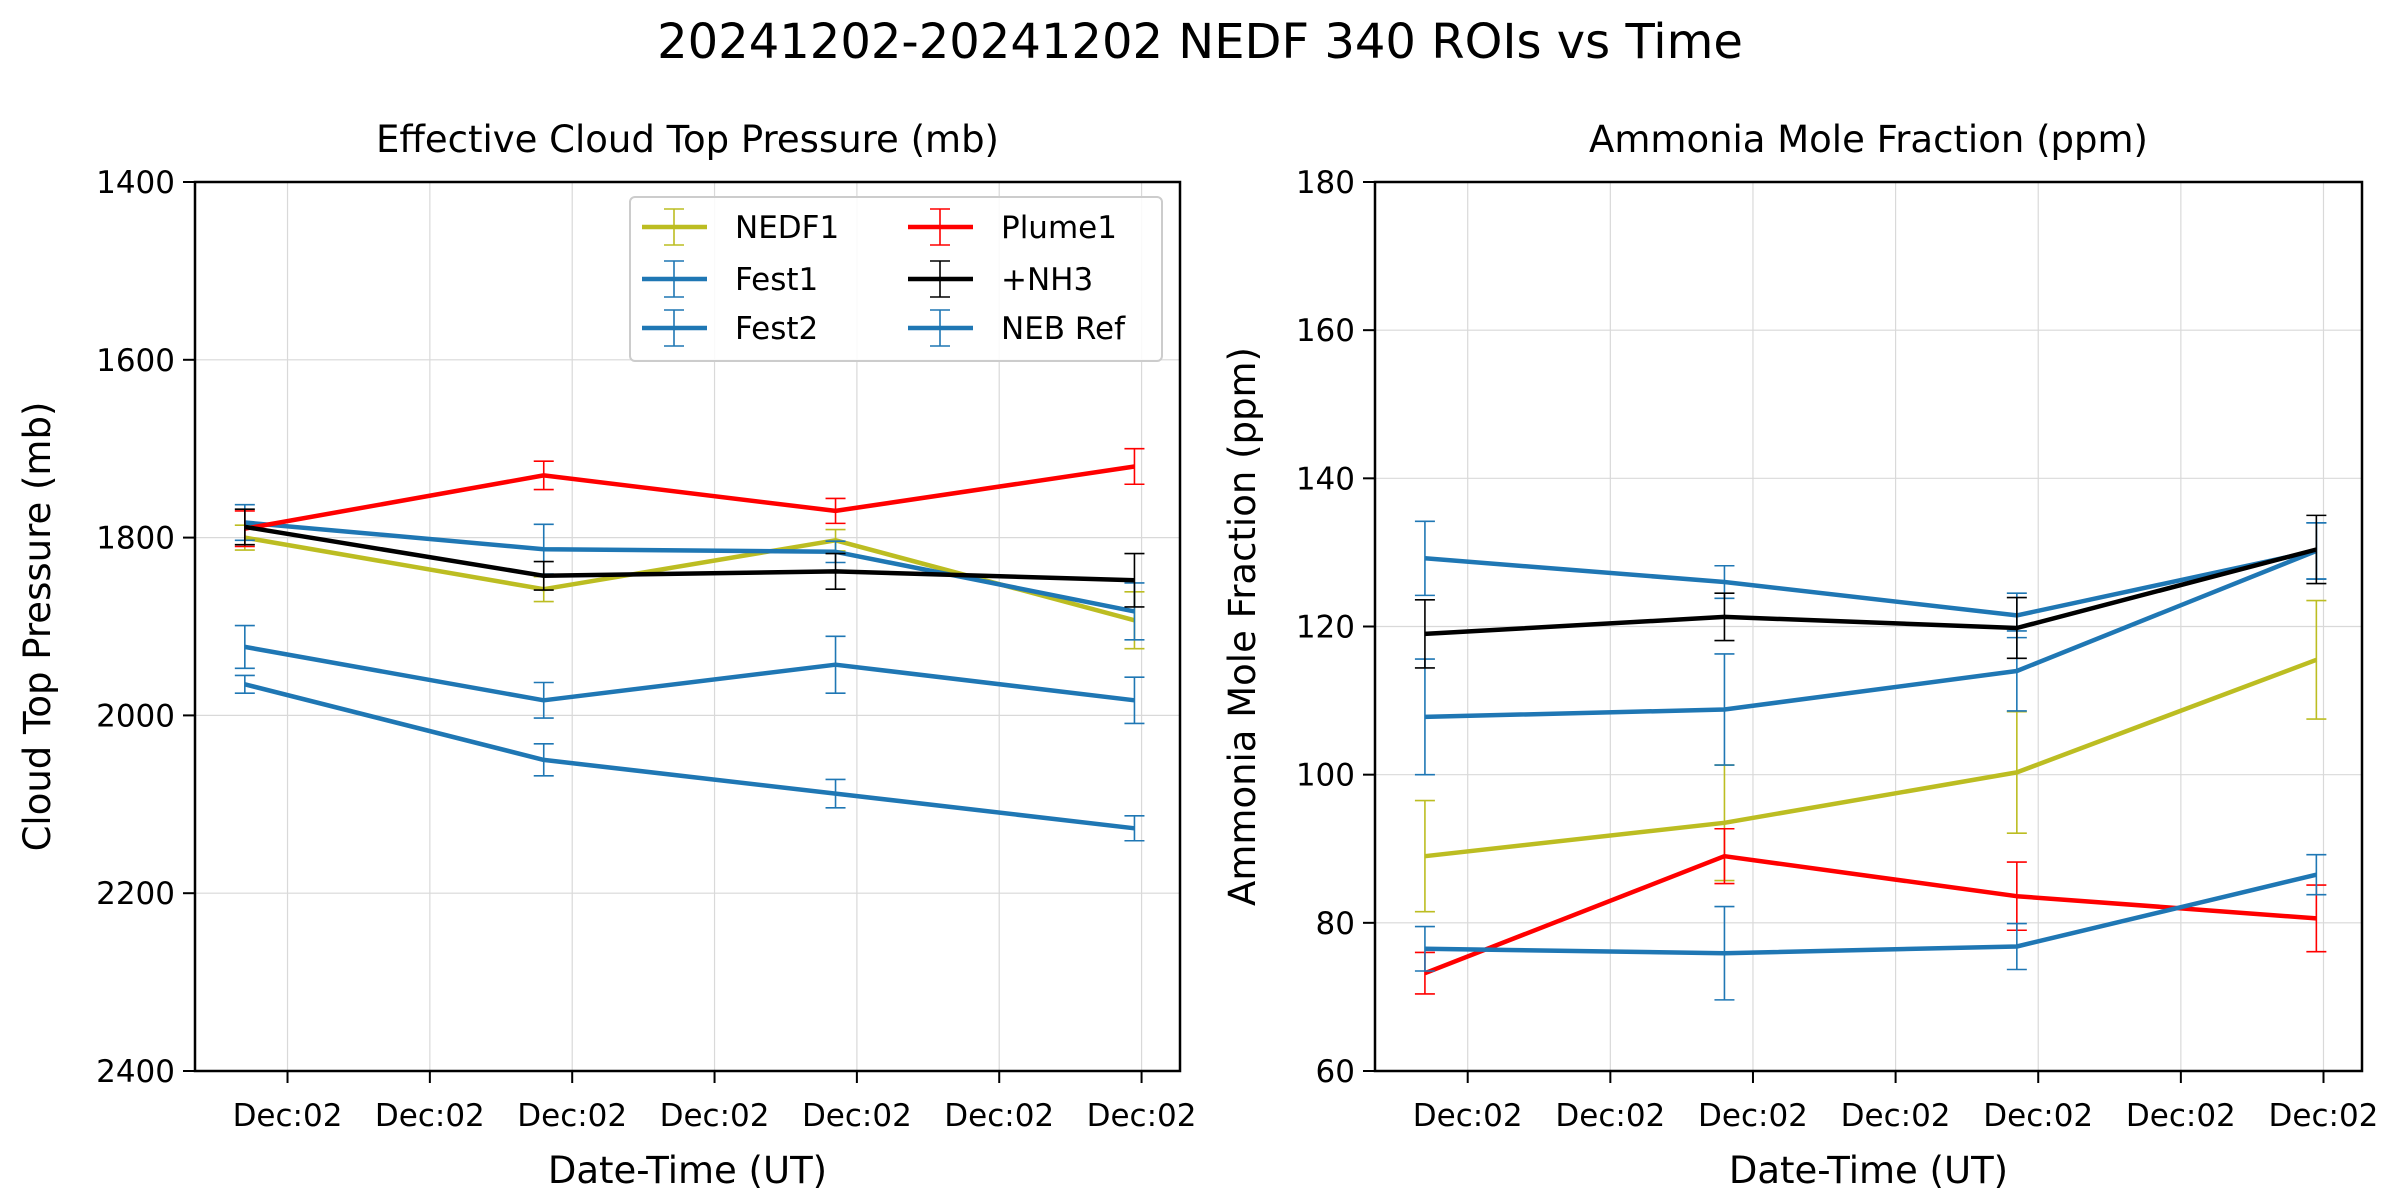  I want to click on legend: NEDF1 Fest1 Fest2 Plume1 +NH3 NEB Ref, so click(896, 279).